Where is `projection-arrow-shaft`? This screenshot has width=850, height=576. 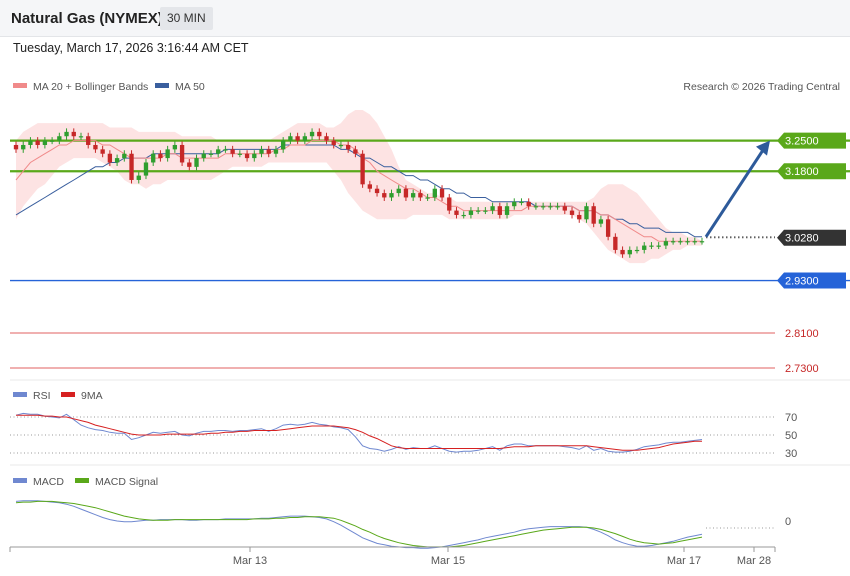
projection-arrow-shaft is located at coordinates (735, 192).